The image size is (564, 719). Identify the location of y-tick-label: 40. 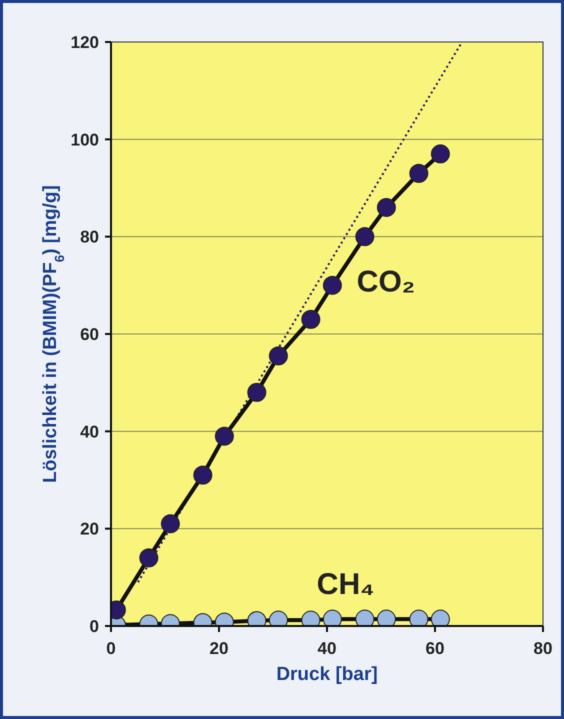
(89, 432).